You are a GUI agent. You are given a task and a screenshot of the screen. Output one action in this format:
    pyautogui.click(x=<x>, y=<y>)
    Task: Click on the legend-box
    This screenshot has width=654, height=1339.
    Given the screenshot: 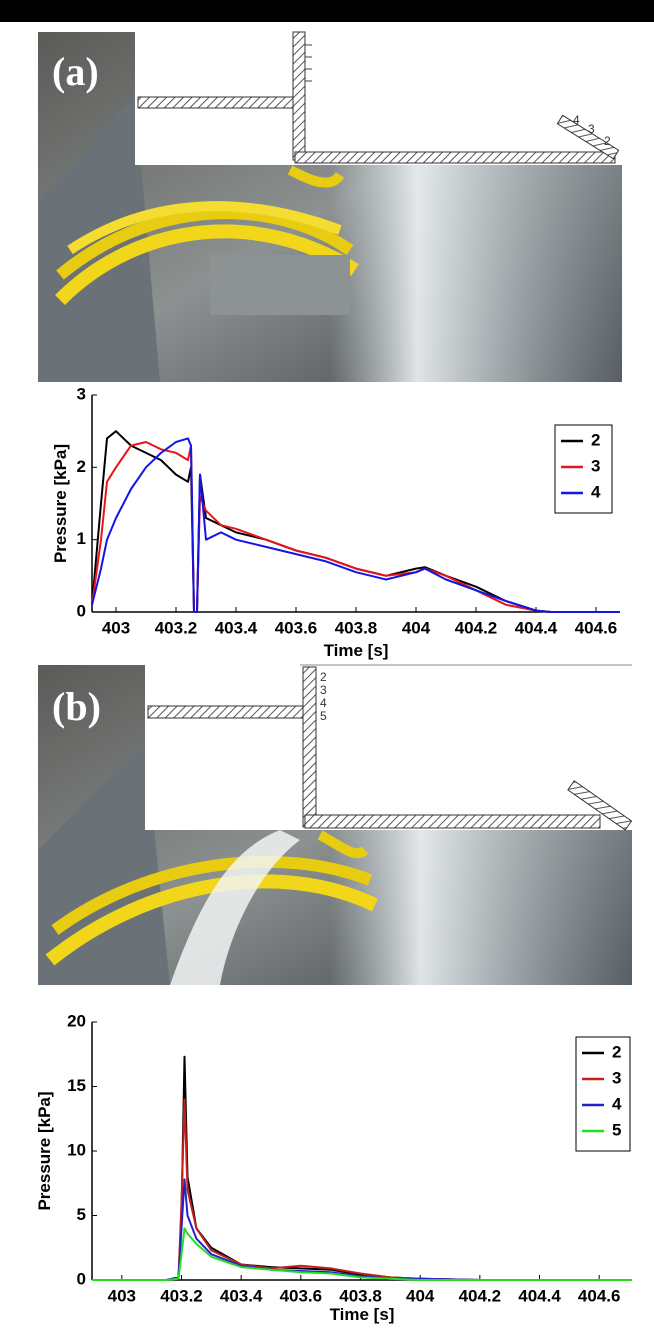 What is the action you would take?
    pyautogui.click(x=583, y=469)
    